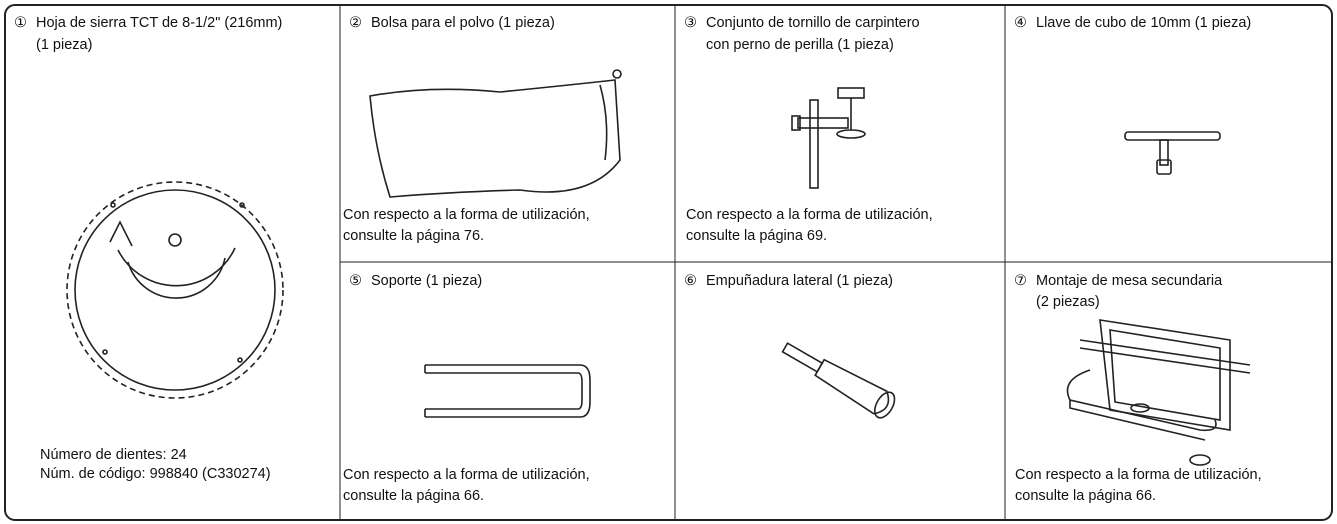  Describe the element at coordinates (495, 133) in the screenshot. I see `dust-bag-illustration` at that location.